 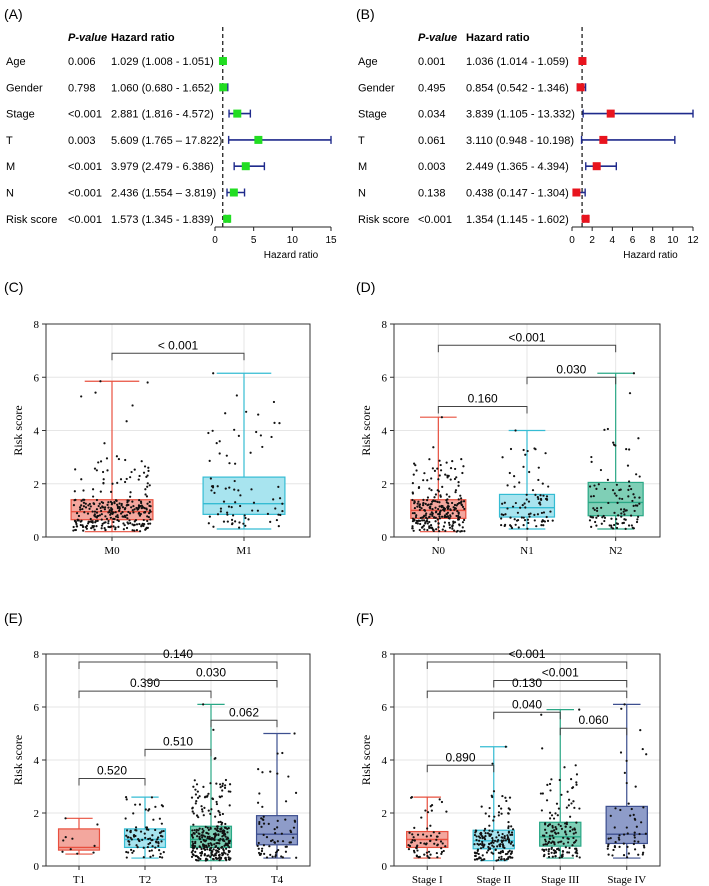 I want to click on y-tick-label: 4, so click(x=385, y=761).